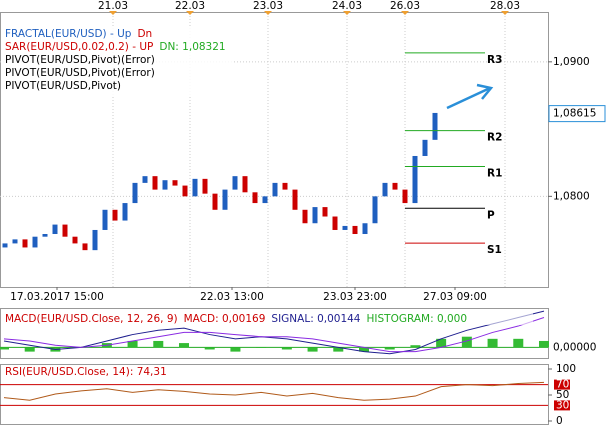  Describe the element at coordinates (494, 173) in the screenshot. I see `pivot-label: R1` at that location.